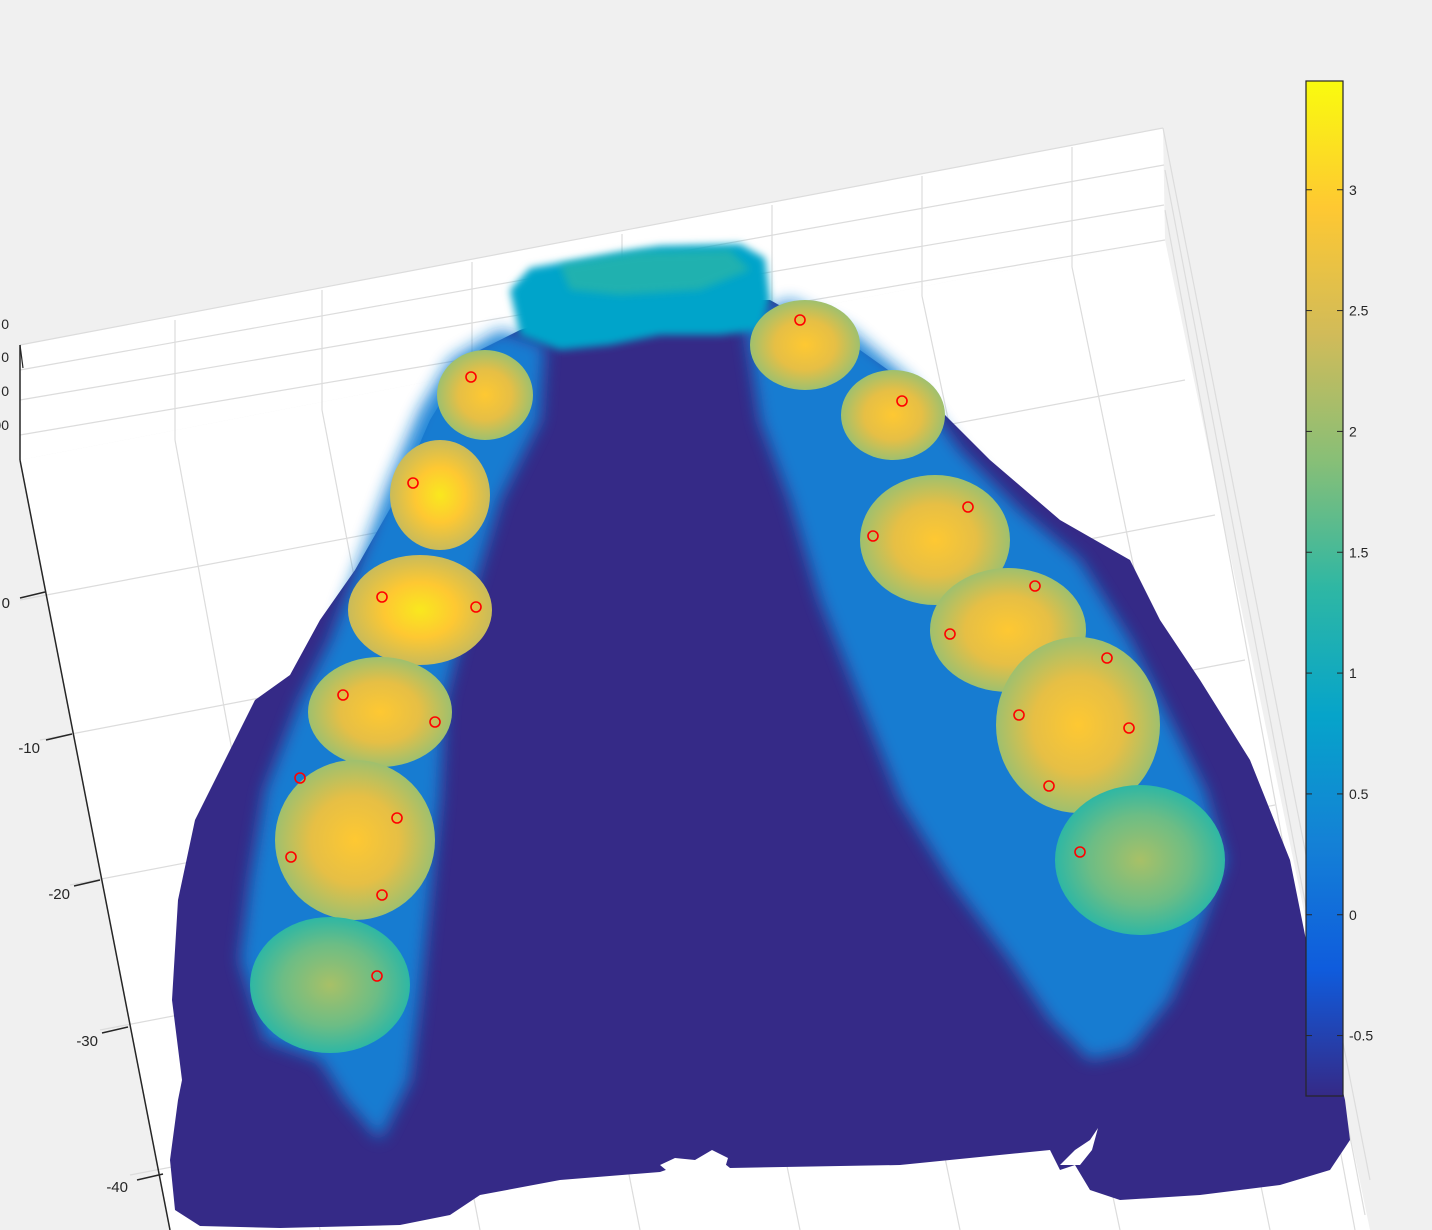 Image resolution: width=1432 pixels, height=1230 pixels. What do you see at coordinates (4, 425) in the screenshot?
I see `z-tick-label: 00` at bounding box center [4, 425].